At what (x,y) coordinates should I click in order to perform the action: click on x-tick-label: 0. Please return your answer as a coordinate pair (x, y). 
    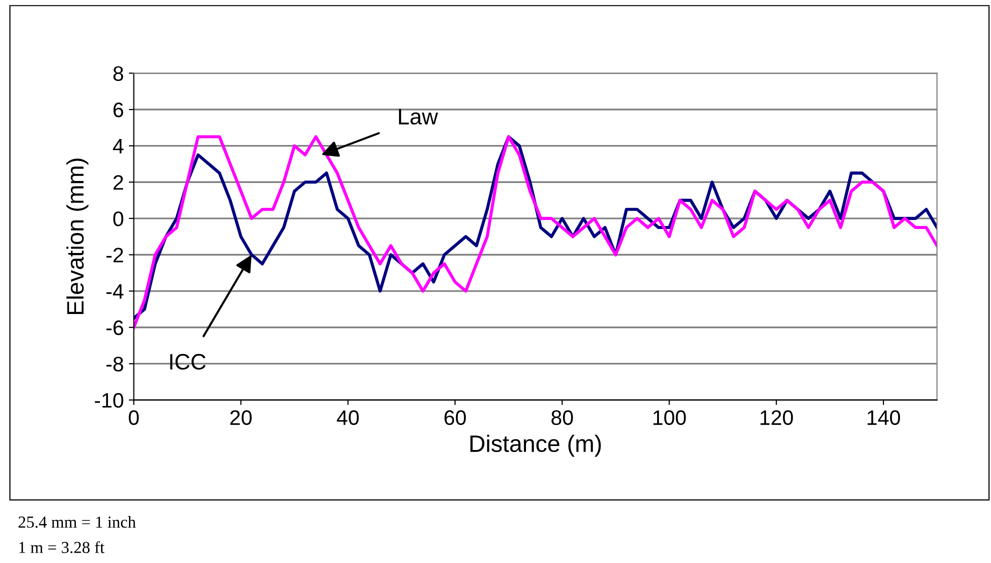
    Looking at the image, I should click on (133, 418).